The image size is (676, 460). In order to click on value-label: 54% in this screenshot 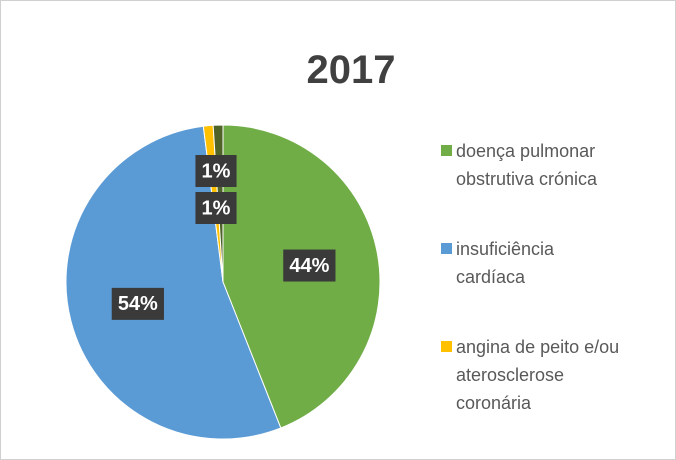, I will do `click(138, 304)`.